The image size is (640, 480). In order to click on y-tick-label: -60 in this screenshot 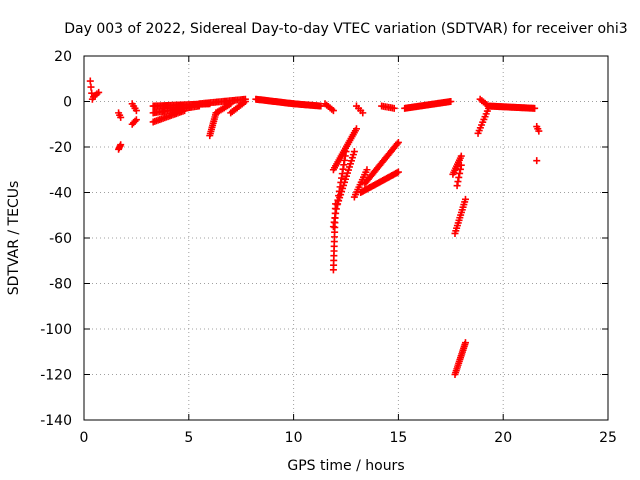, I will do `click(60, 239)`.